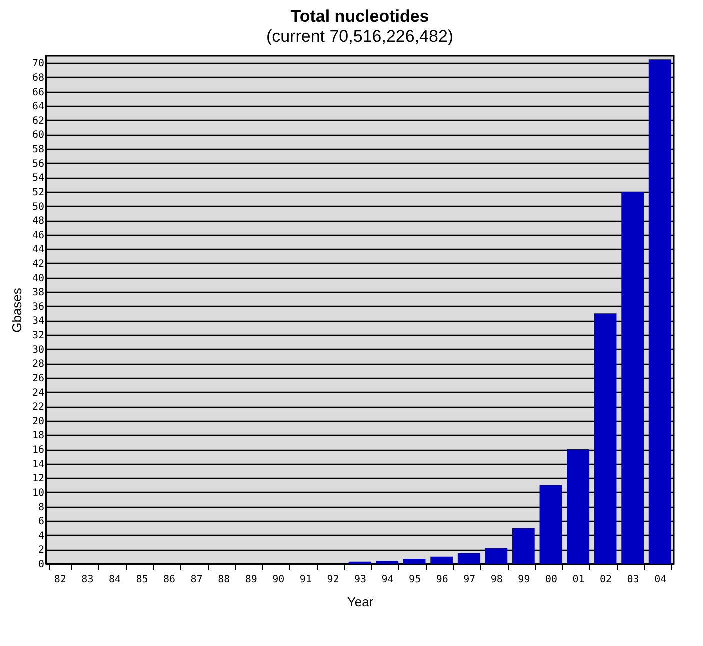 This screenshot has height=646, width=703. What do you see at coordinates (38, 164) in the screenshot?
I see `y-tick-label: 56` at bounding box center [38, 164].